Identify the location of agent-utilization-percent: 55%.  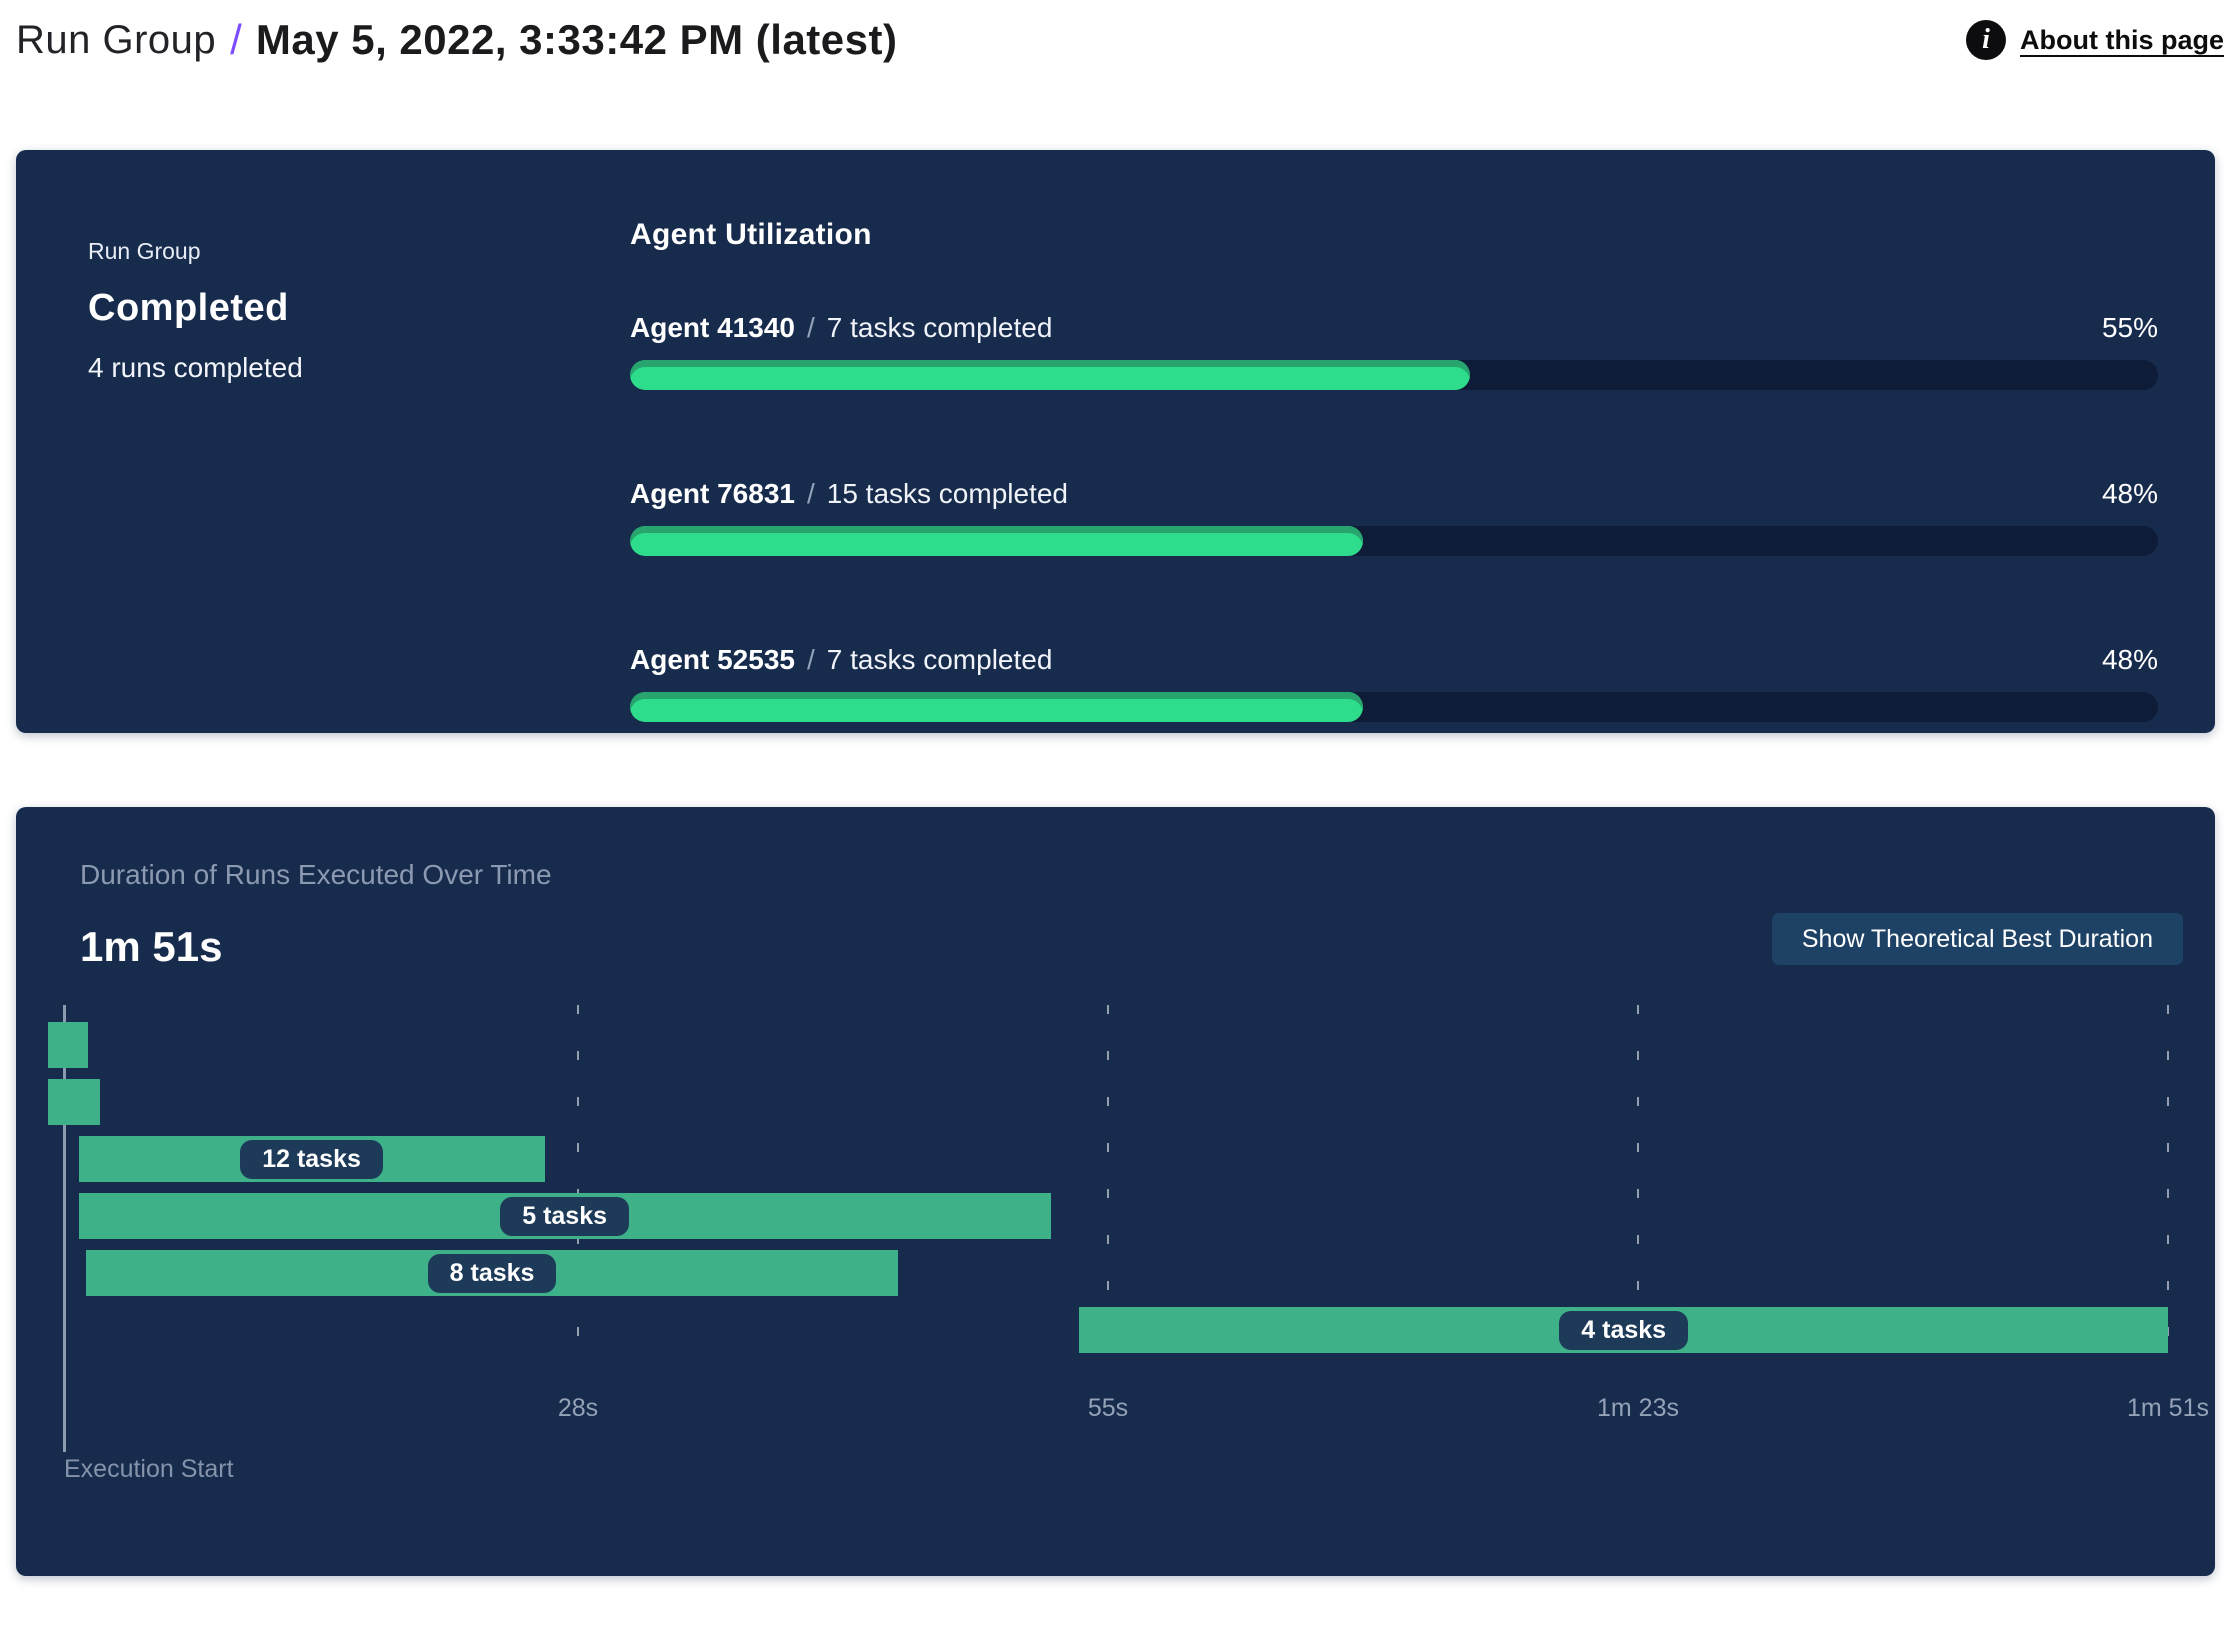
(2129, 327).